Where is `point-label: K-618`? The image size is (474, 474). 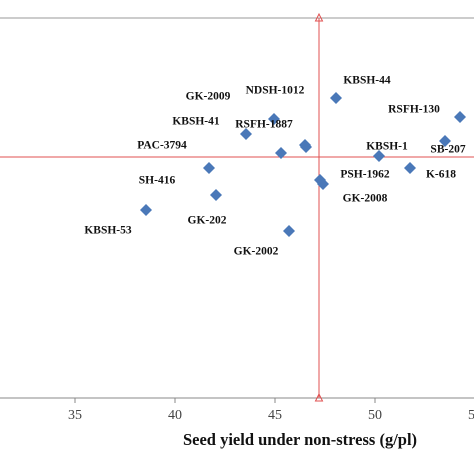
point-label: K-618 is located at coordinates (441, 175).